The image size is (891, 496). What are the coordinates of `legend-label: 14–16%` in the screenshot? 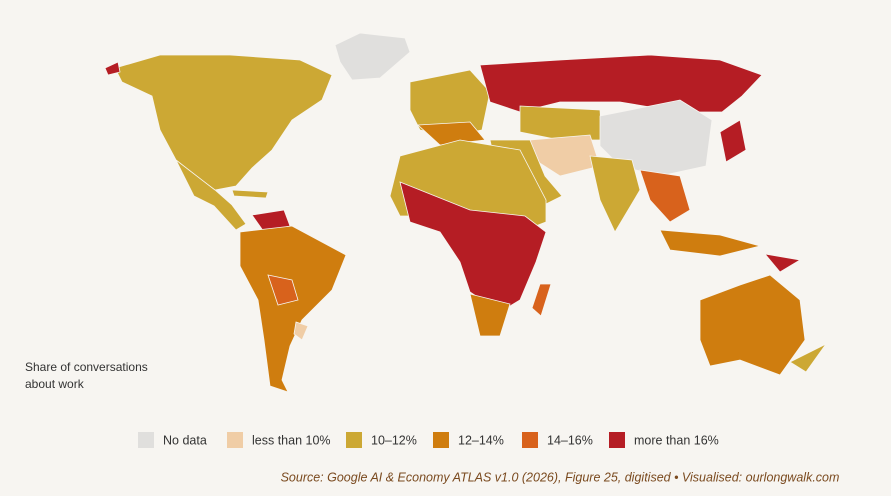 It's located at (570, 440).